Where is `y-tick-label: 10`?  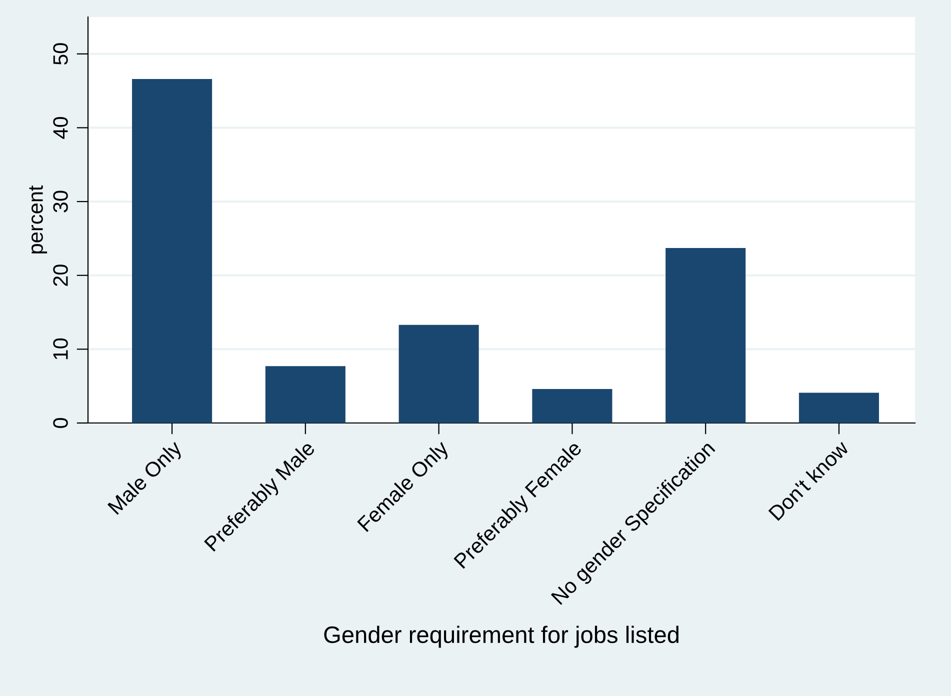 y-tick-label: 10 is located at coordinates (60, 349).